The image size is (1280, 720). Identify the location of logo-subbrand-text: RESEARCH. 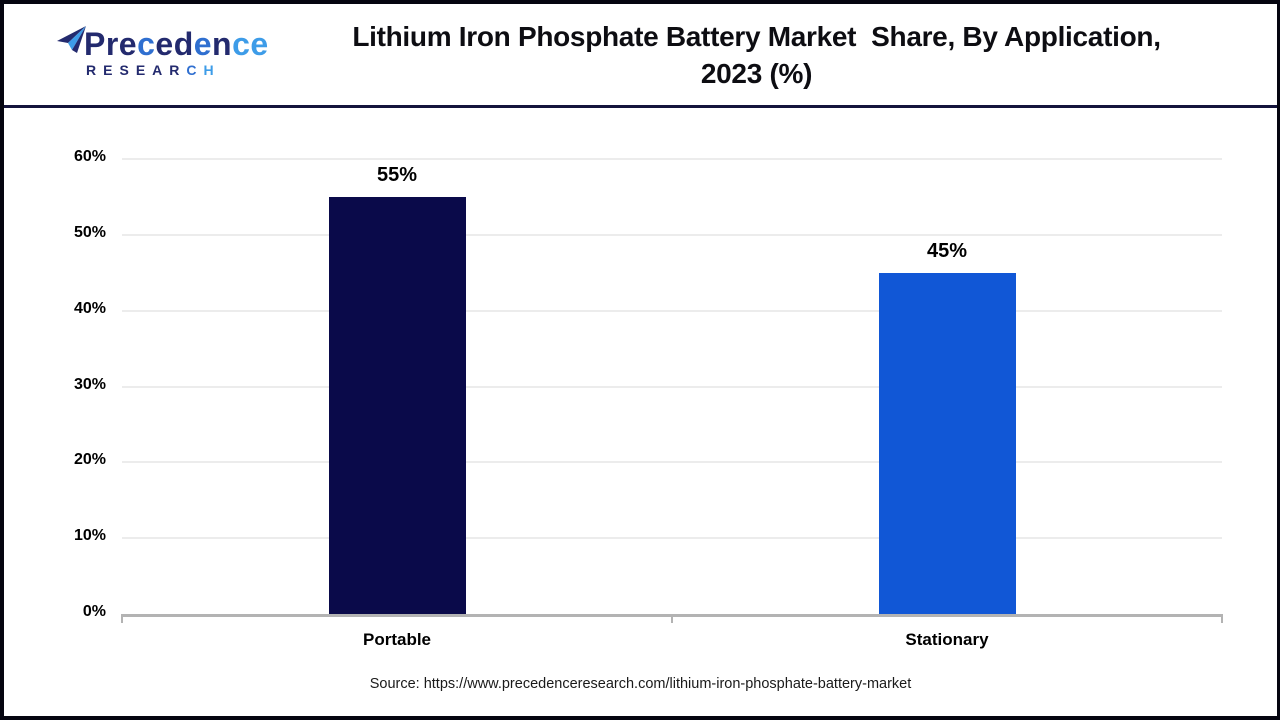
(153, 70).